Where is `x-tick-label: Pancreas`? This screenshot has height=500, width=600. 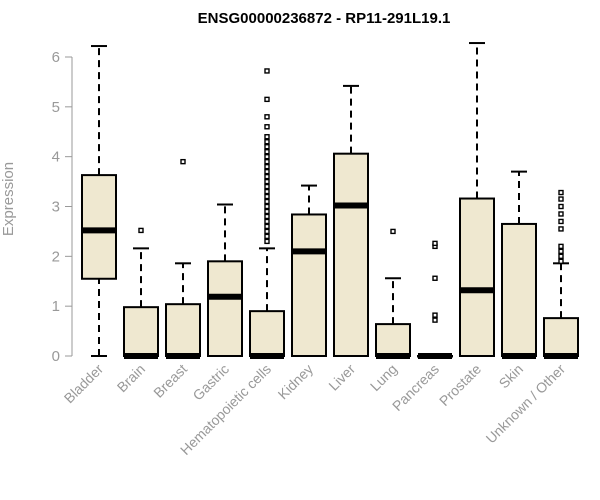 x-tick-label: Pancreas is located at coordinates (415, 387).